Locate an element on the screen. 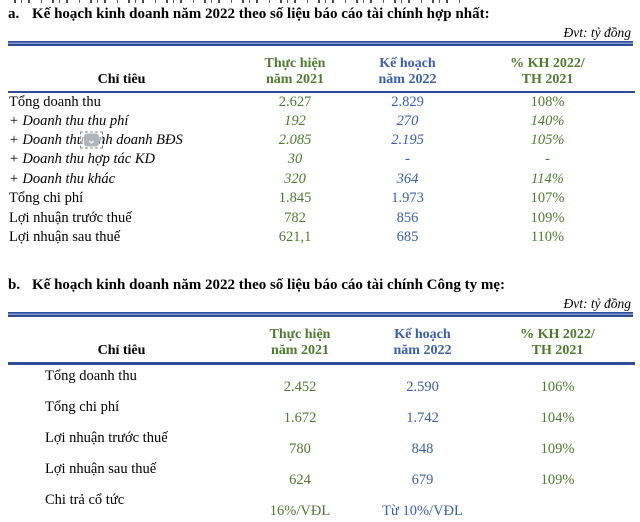  table-row: + Doanh thu hợp tác KD 30 - - is located at coordinates (321, 159).